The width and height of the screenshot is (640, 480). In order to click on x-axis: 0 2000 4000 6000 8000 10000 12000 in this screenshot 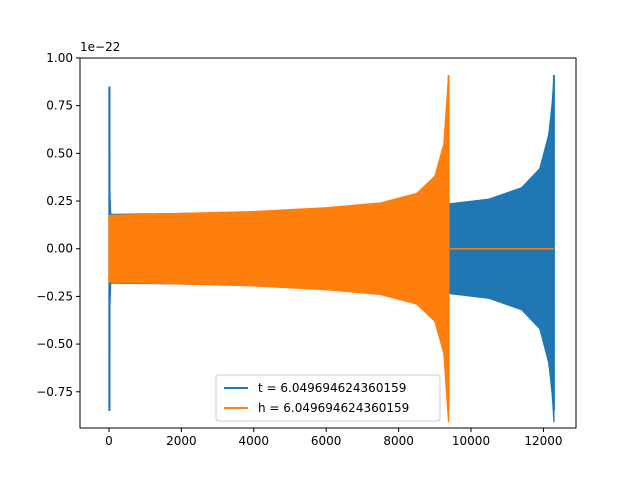, I will do `click(334, 438)`.